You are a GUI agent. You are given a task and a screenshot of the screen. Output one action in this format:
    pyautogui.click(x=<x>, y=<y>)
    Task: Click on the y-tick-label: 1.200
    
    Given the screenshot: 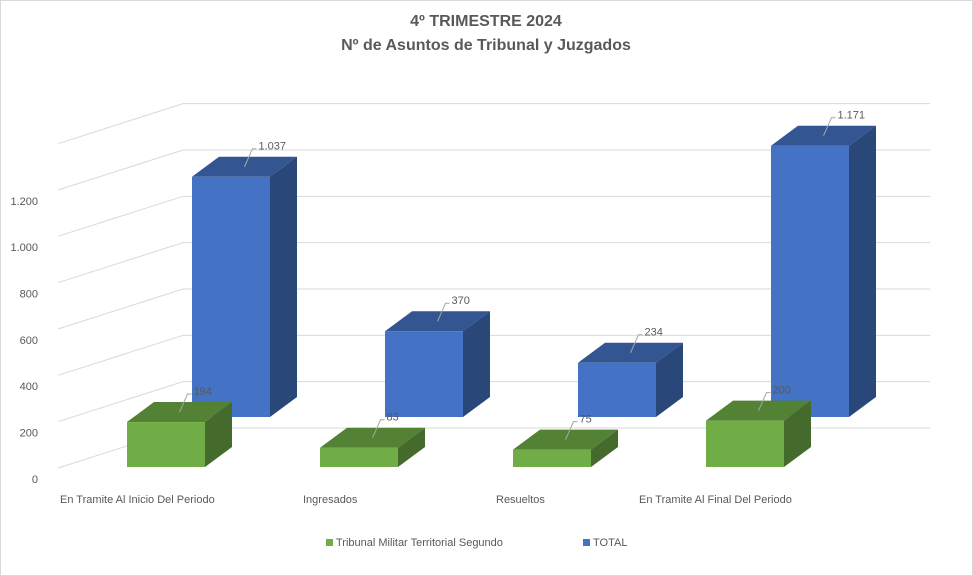 What is the action you would take?
    pyautogui.click(x=24, y=202)
    